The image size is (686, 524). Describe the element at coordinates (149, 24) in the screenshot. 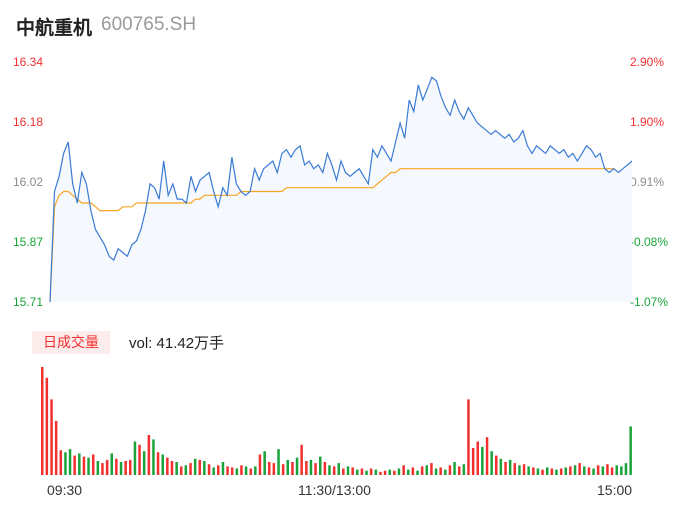

I see `stock-code: 600765.SH` at that location.